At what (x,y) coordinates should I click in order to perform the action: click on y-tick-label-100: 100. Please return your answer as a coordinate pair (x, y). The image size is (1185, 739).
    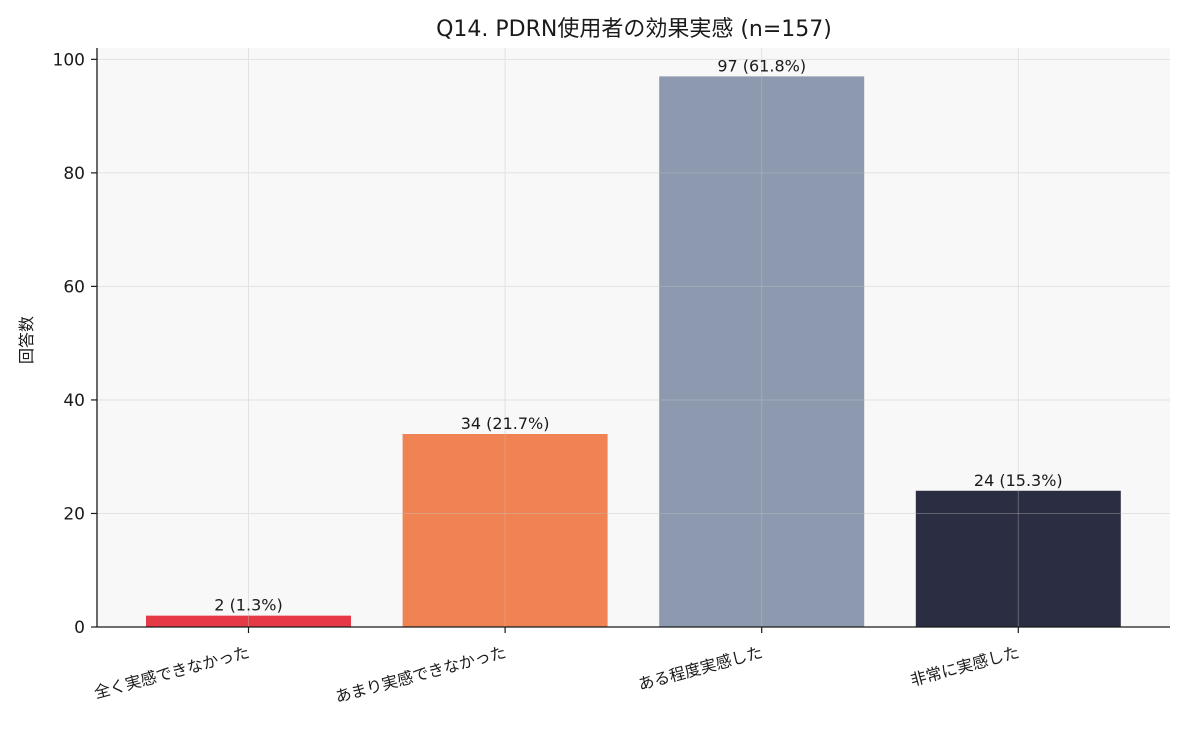
    Looking at the image, I should click on (69, 60).